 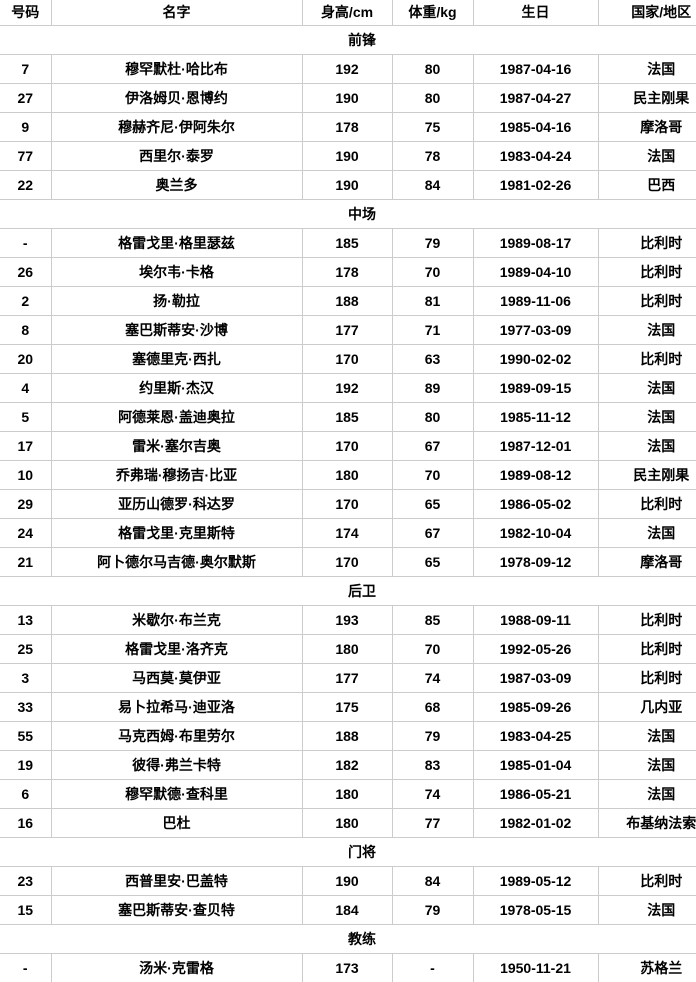 What do you see at coordinates (26, 301) in the screenshot?
I see `cell-number: 2` at bounding box center [26, 301].